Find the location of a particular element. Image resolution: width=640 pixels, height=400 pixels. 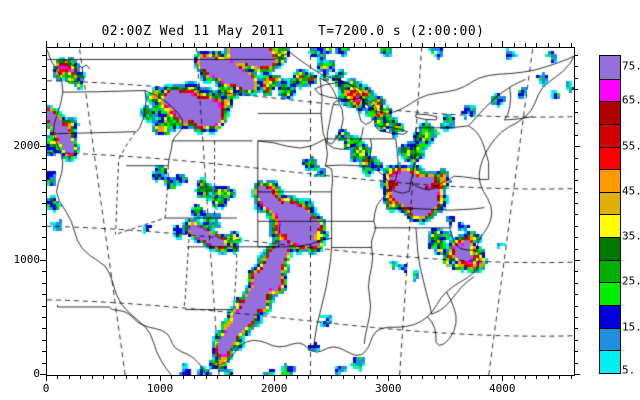

colorbar-label-25: 25. is located at coordinates (631, 281).